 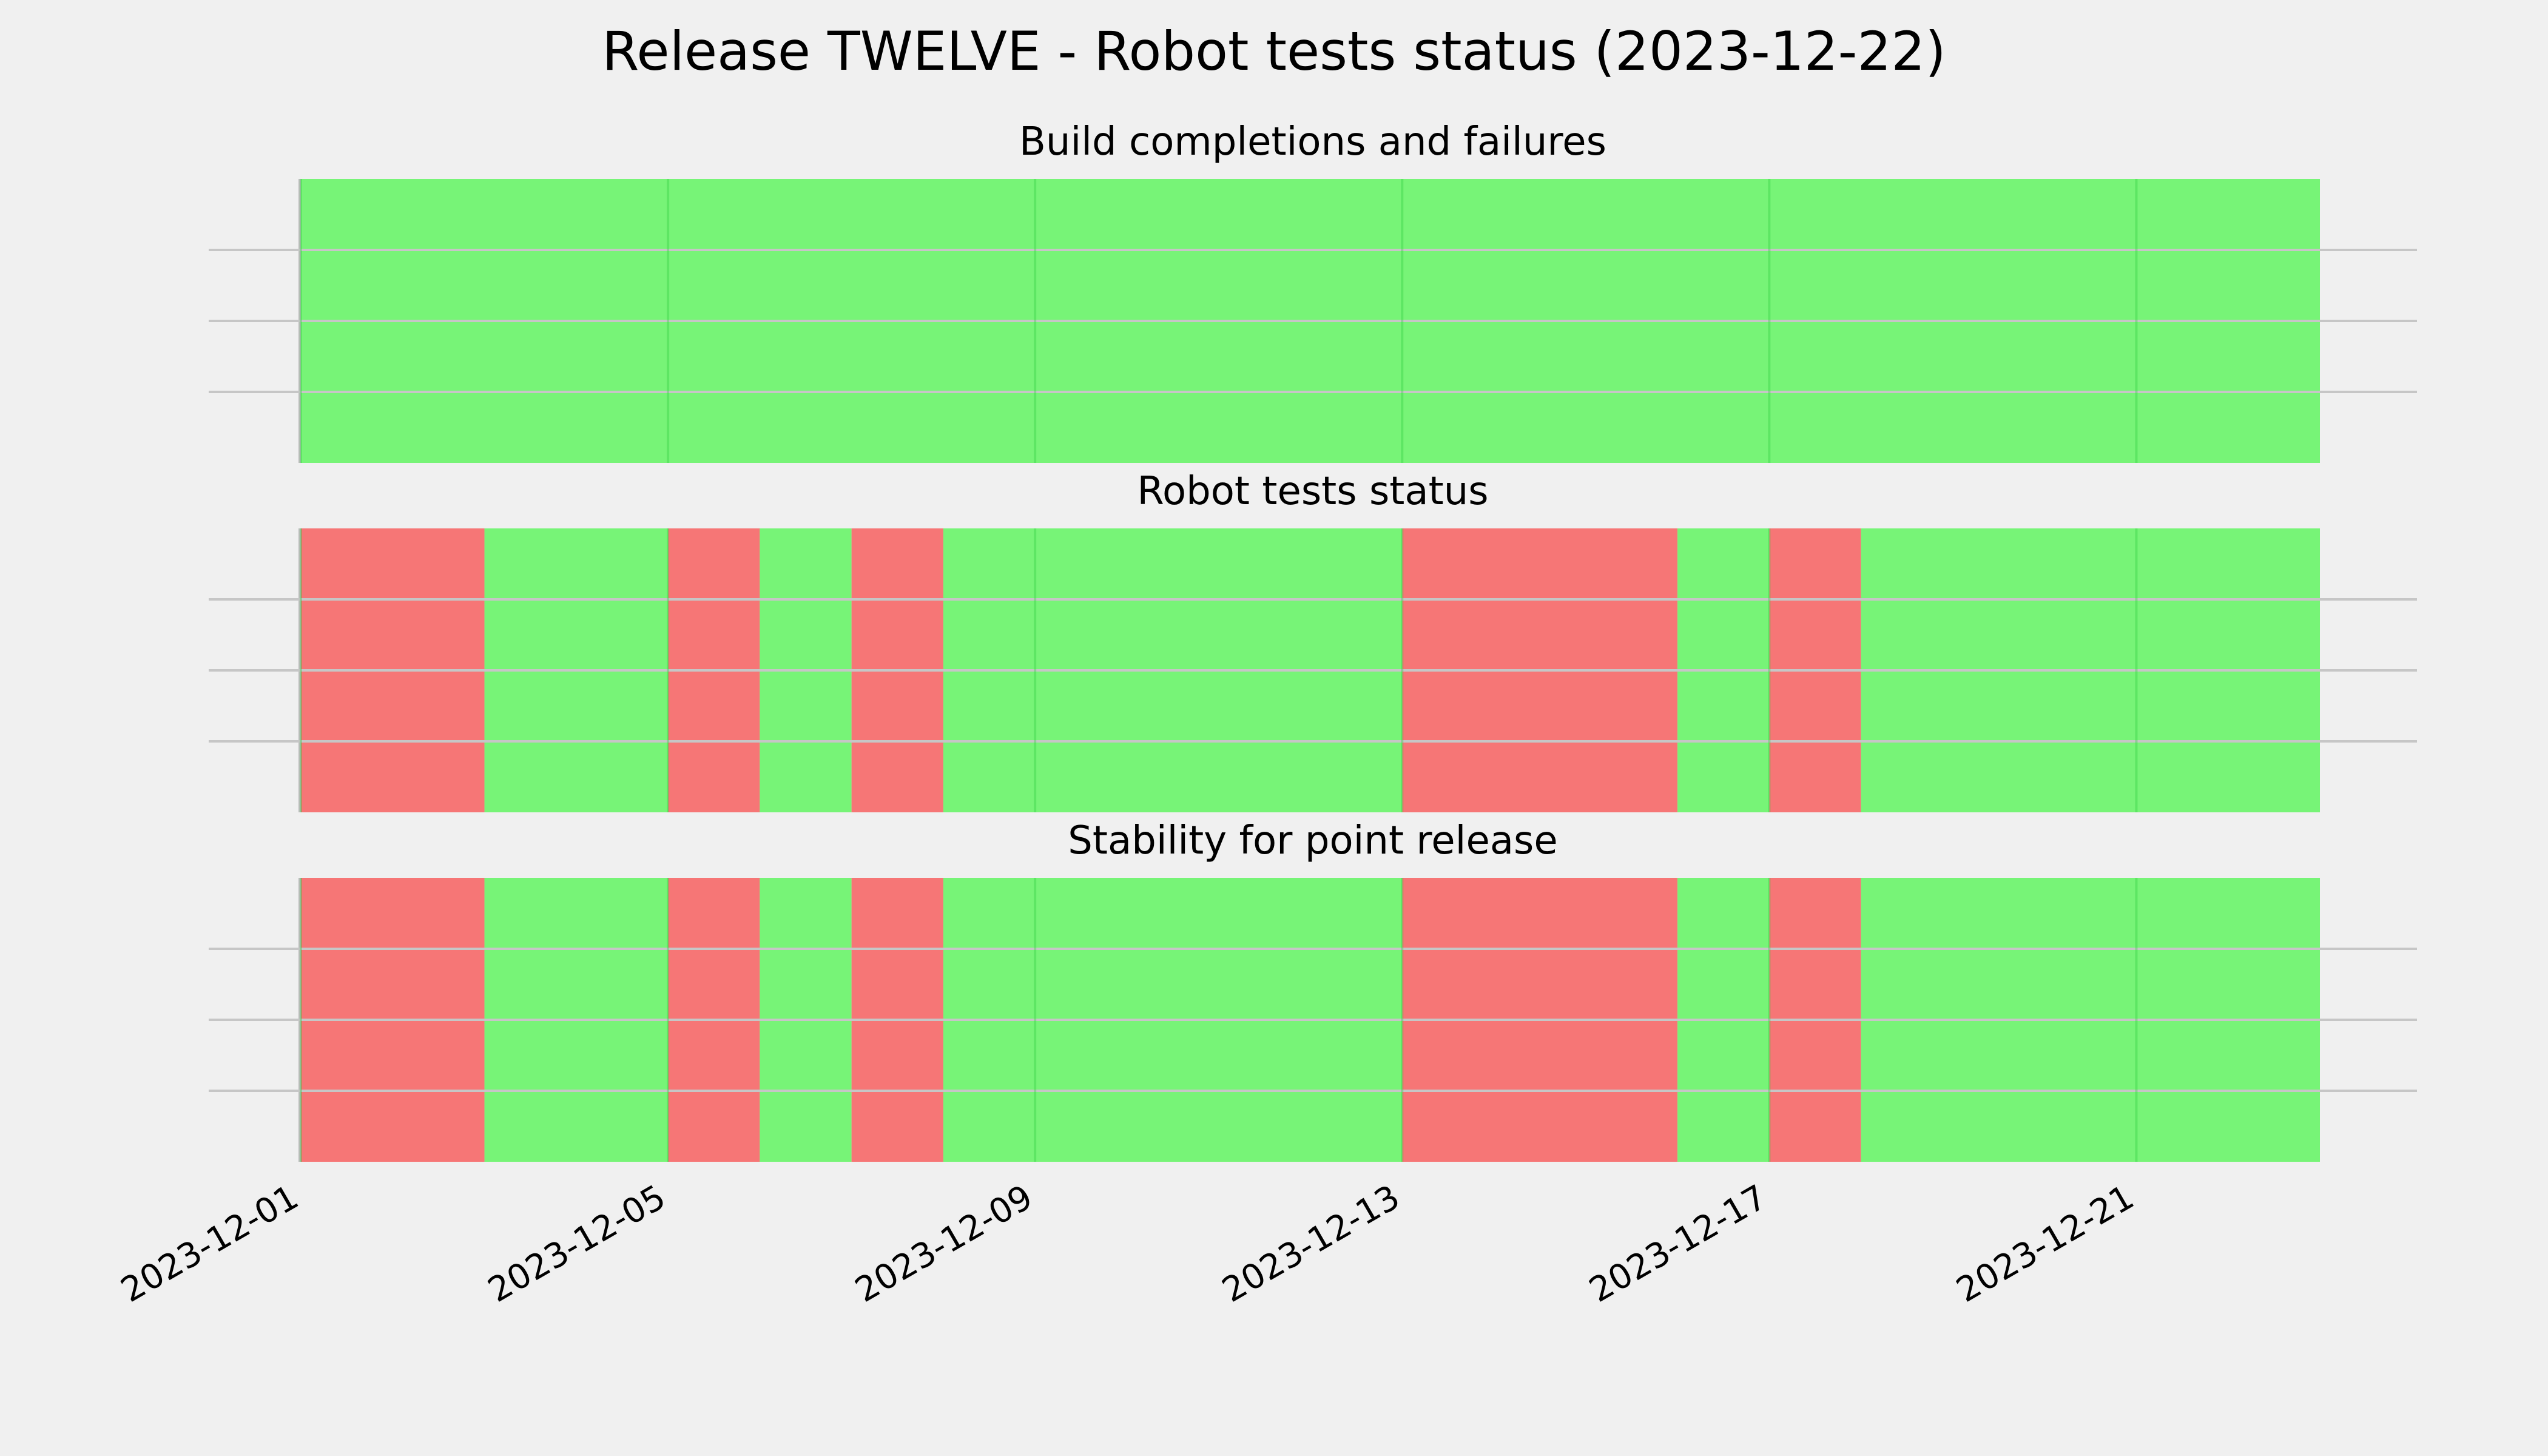 I want to click on x-tick-label: 2023-12-21, so click(x=2045, y=1244).